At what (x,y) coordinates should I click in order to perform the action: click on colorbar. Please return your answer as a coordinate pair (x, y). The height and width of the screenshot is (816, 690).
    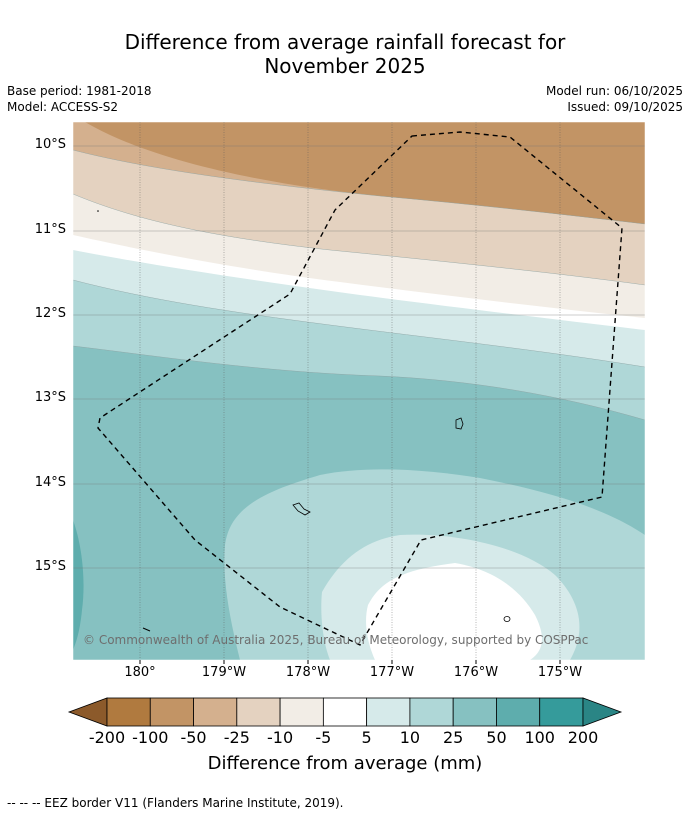
    Looking at the image, I should click on (345, 712).